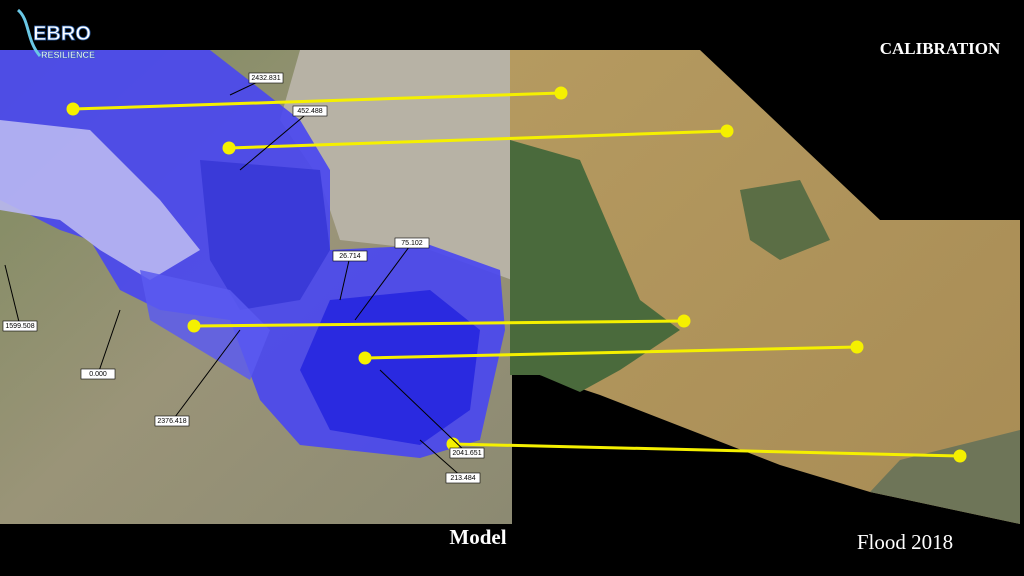 The height and width of the screenshot is (576, 1024). What do you see at coordinates (68, 55) in the screenshot?
I see `logo-tagline: RESILIENCE` at bounding box center [68, 55].